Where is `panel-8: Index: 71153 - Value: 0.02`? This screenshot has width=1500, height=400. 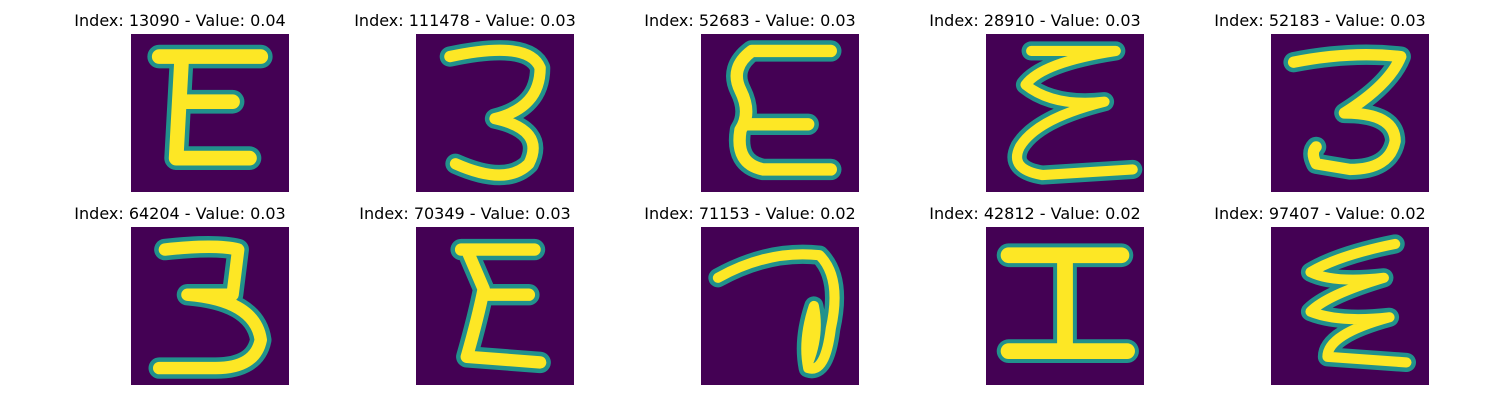 panel-8: Index: 71153 - Value: 0.02 is located at coordinates (750, 289).